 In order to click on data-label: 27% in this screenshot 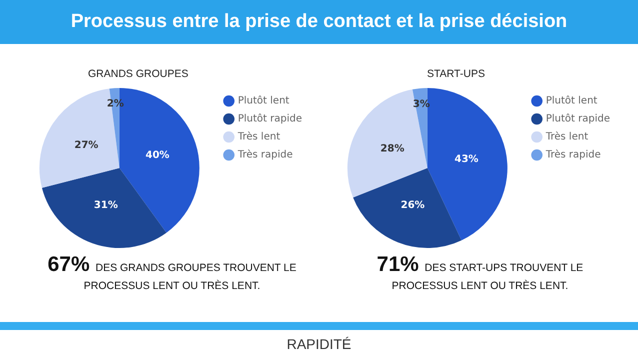, I will do `click(86, 146)`.